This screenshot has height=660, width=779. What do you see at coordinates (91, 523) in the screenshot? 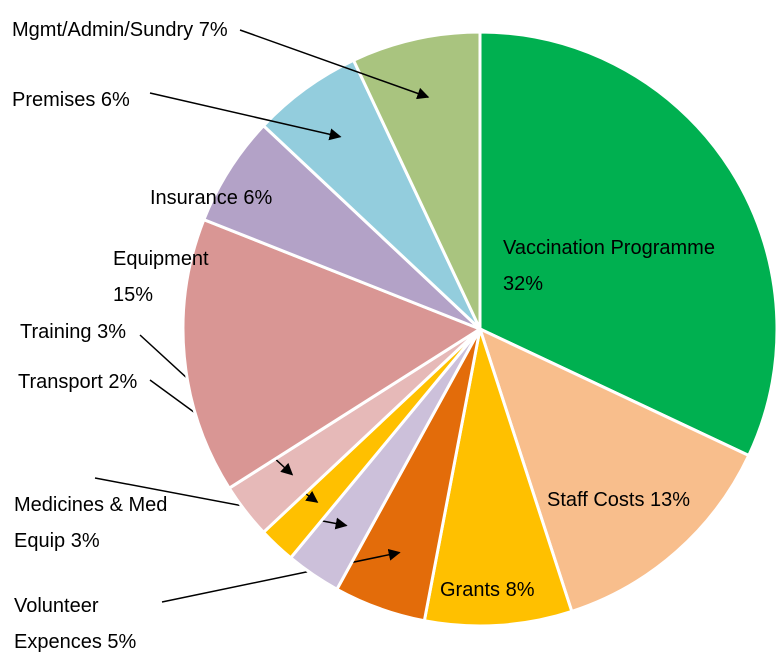
I see `category-label: Medicines & Med Equip` at bounding box center [91, 523].